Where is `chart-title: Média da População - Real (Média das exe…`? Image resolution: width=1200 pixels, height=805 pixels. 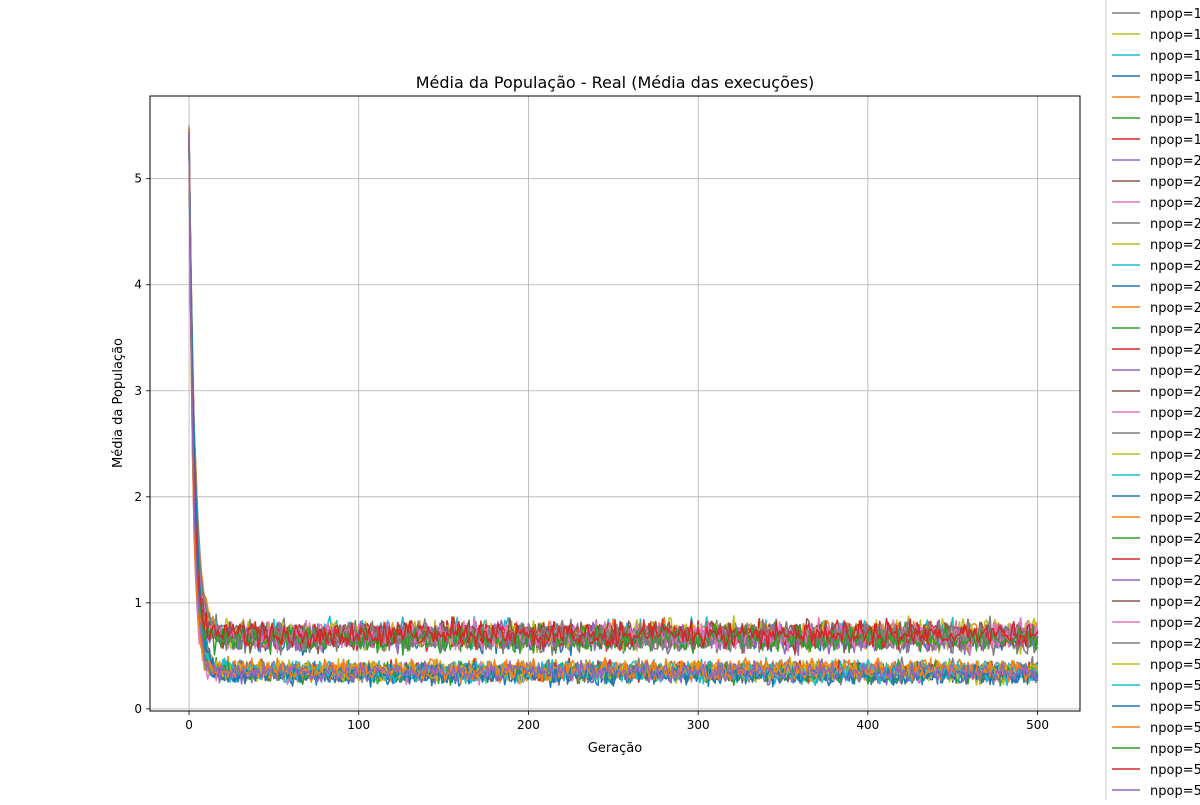 chart-title: Média da População - Real (Média das exe… is located at coordinates (615, 82).